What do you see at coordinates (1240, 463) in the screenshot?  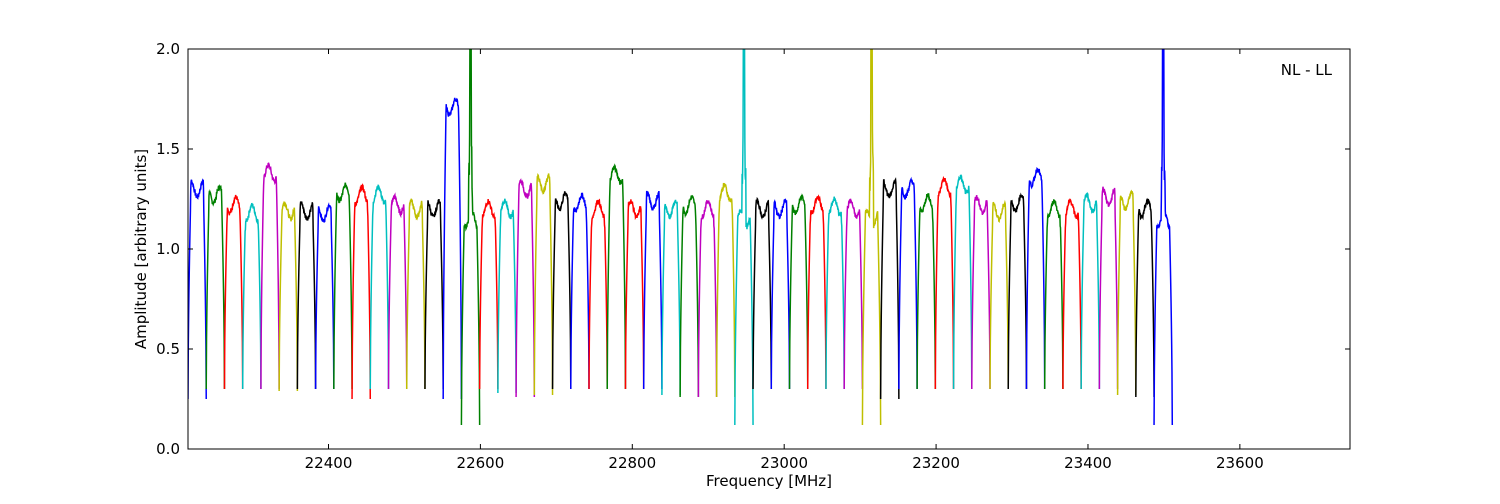 I see `x-tick-label: 23600` at bounding box center [1240, 463].